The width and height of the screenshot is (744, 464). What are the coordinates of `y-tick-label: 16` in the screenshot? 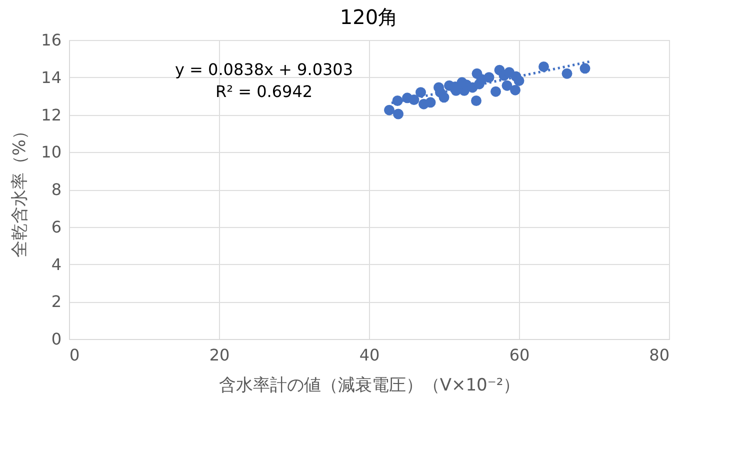 It's located at (51, 40).